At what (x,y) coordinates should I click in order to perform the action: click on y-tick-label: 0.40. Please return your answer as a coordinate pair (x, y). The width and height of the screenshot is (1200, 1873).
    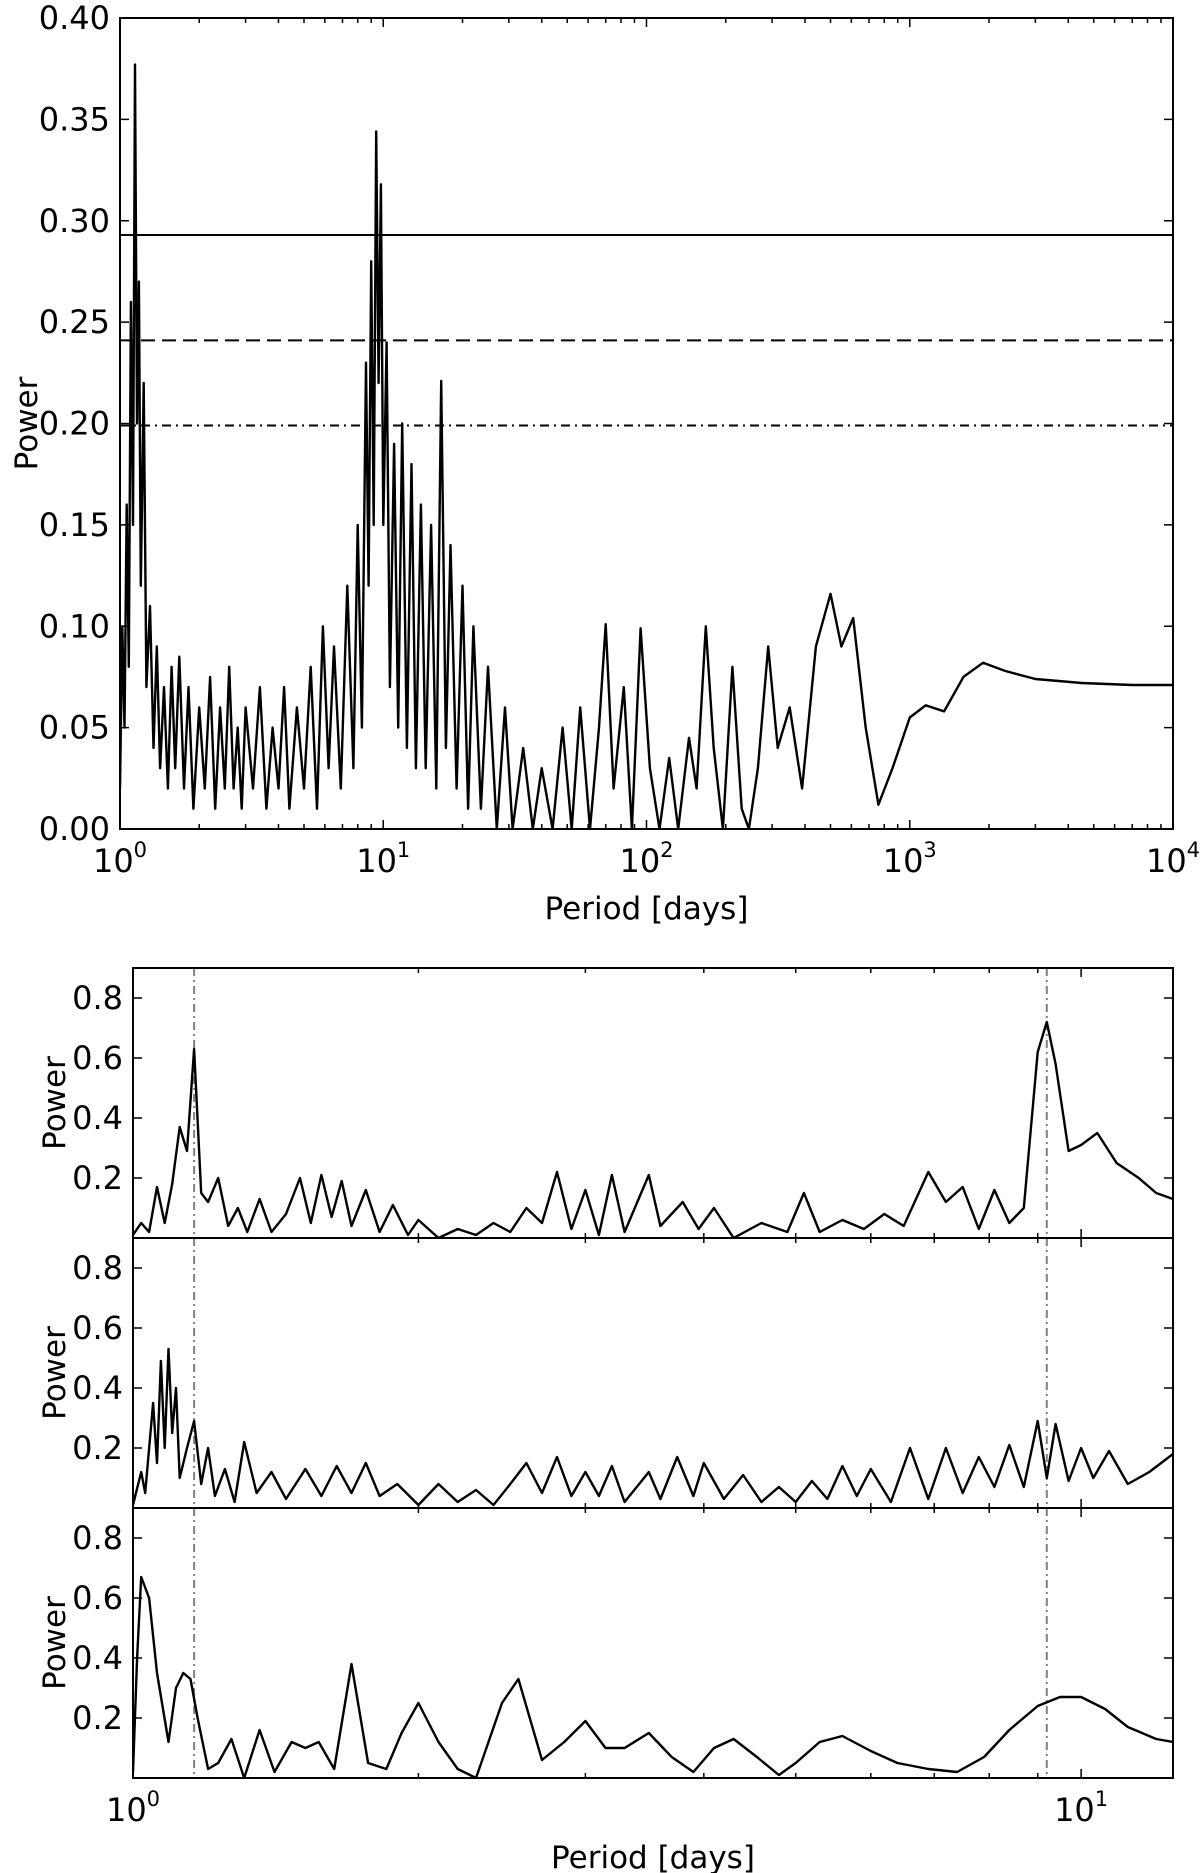
    Looking at the image, I should click on (74, 18).